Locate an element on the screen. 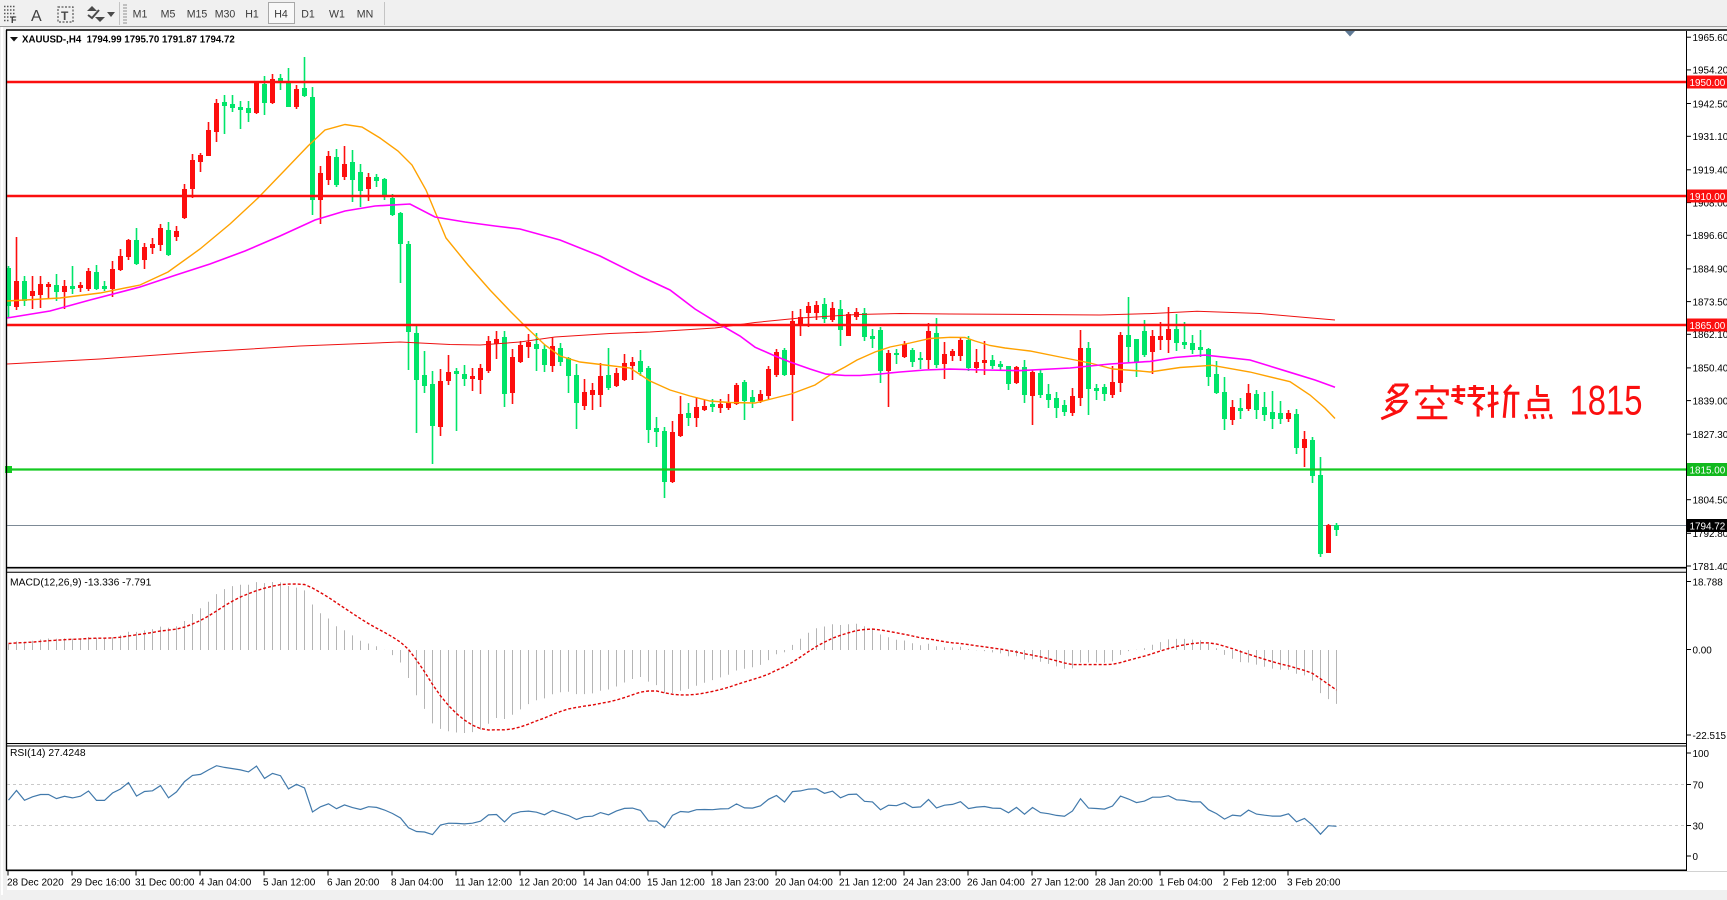  svg-text: 1965.60 is located at coordinates (1710, 38).